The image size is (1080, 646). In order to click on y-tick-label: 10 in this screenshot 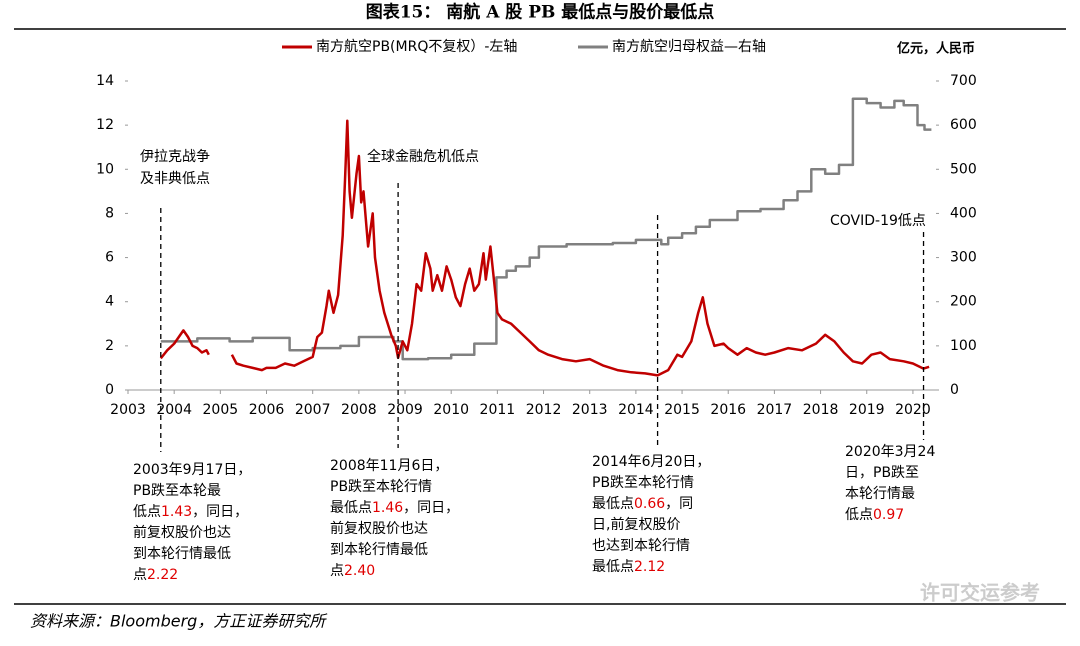, I will do `click(105, 169)`.